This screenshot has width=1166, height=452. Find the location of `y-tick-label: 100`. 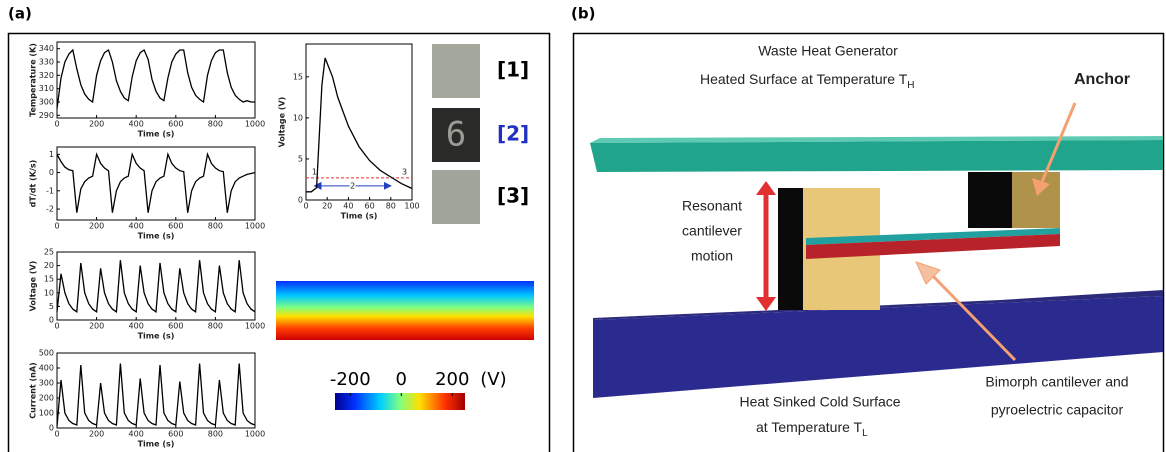

y-tick-label: 100 is located at coordinates (46, 413).